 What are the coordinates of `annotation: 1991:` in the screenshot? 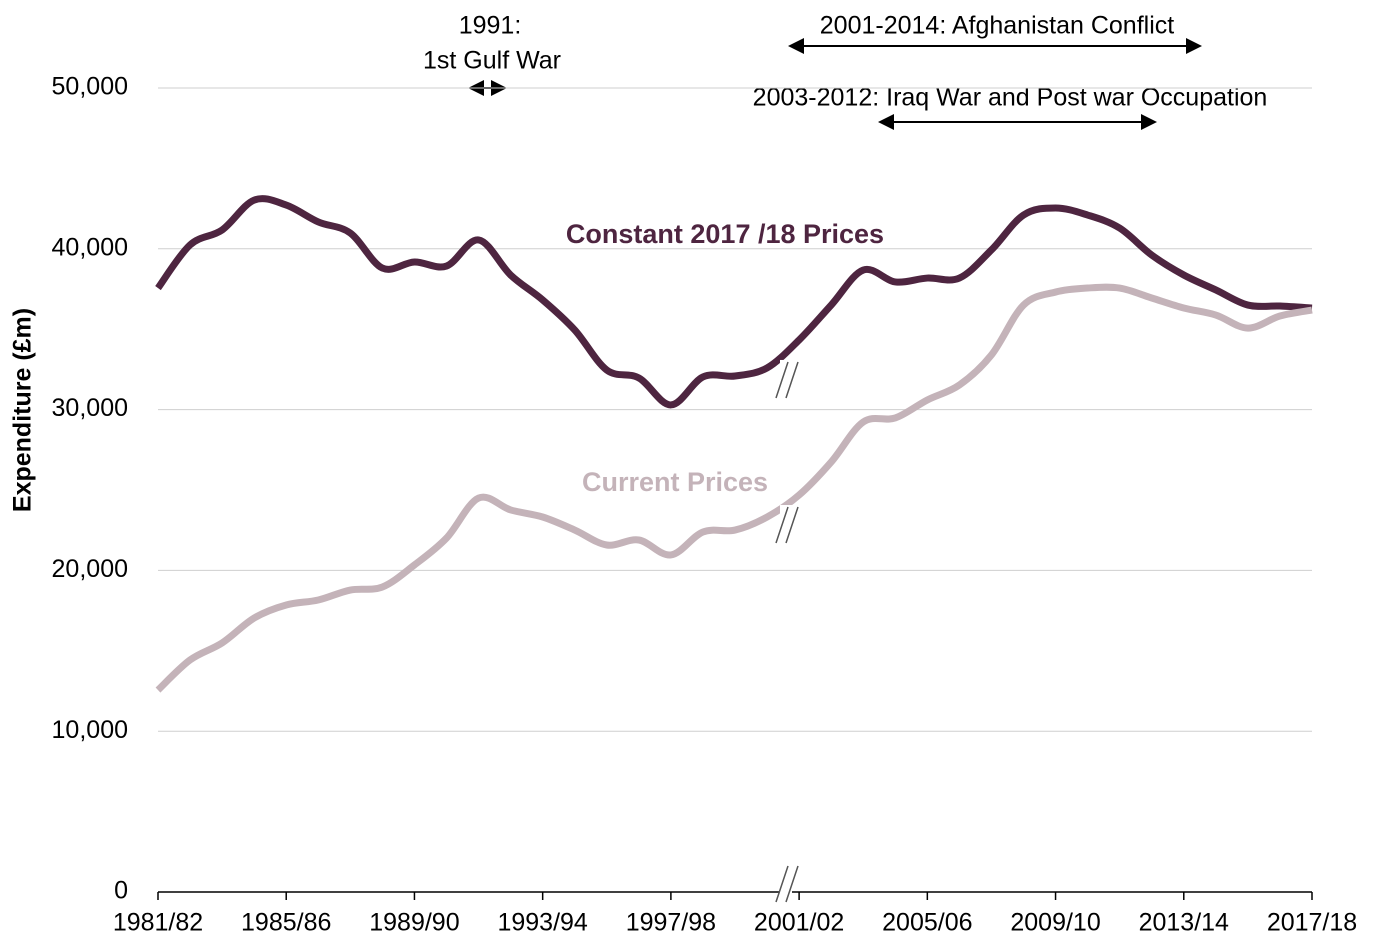 It's located at (490, 26).